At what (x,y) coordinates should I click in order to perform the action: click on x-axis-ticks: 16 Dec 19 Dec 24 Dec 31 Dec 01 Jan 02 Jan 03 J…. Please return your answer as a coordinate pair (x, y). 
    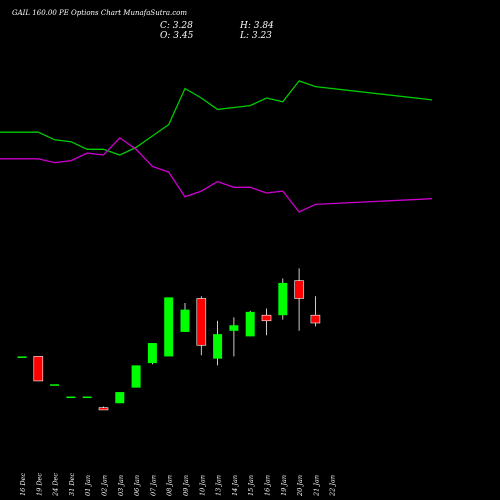
    Looking at the image, I should click on (178, 485).